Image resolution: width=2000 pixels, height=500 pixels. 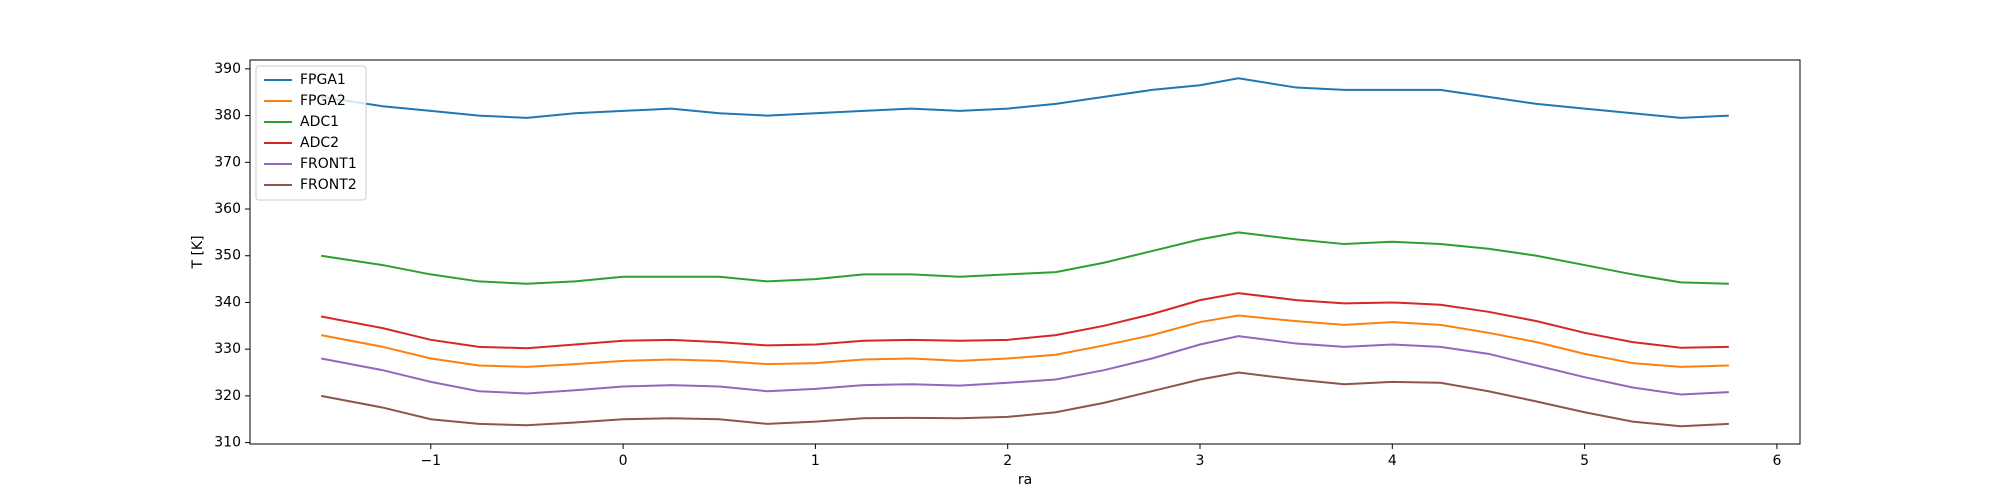 I want to click on y-tick-label: 380, so click(x=227, y=116).